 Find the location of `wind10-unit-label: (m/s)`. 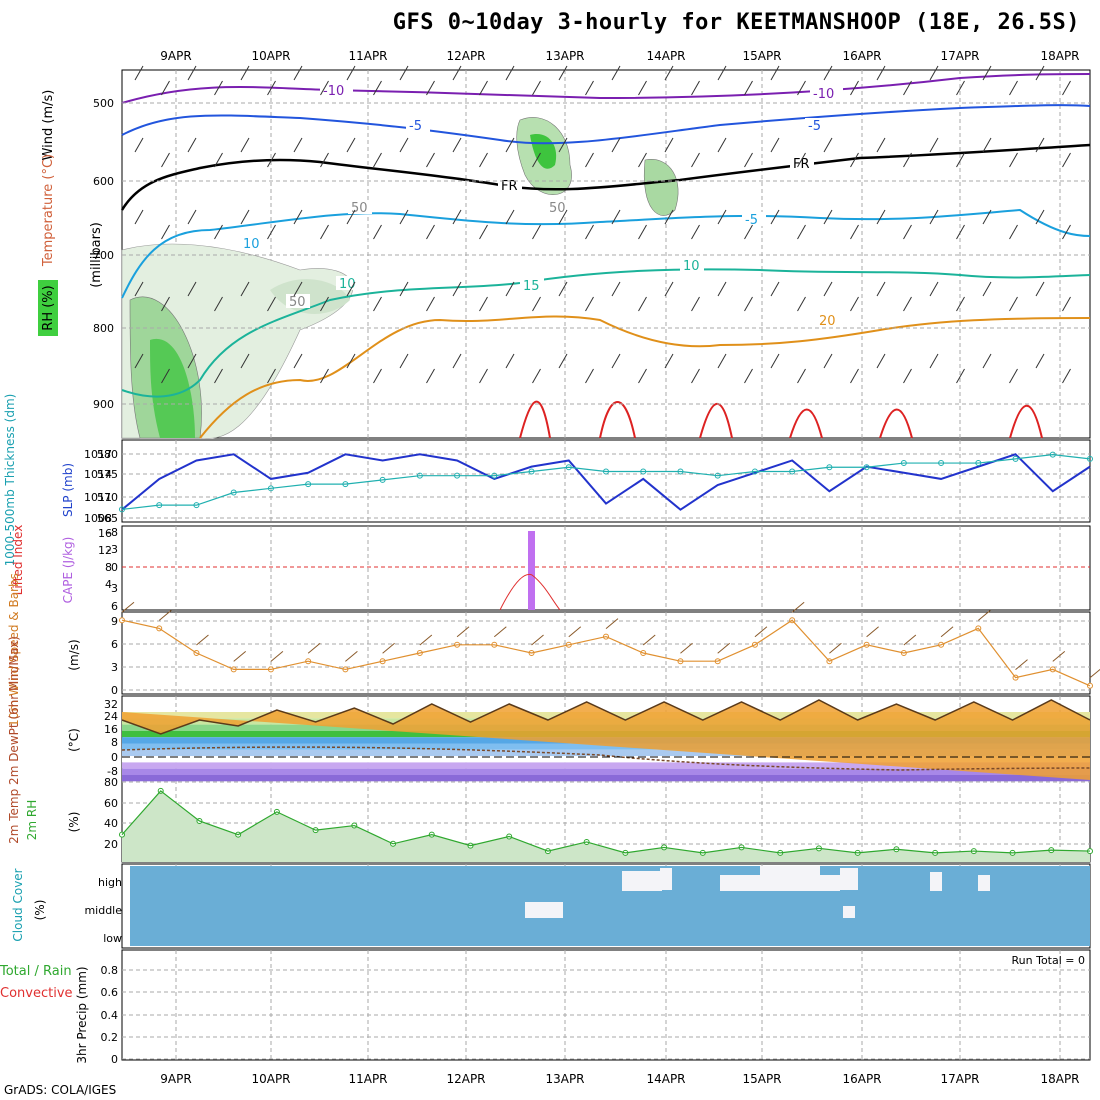

wind10-unit-label: (m/s) is located at coordinates (74, 654).